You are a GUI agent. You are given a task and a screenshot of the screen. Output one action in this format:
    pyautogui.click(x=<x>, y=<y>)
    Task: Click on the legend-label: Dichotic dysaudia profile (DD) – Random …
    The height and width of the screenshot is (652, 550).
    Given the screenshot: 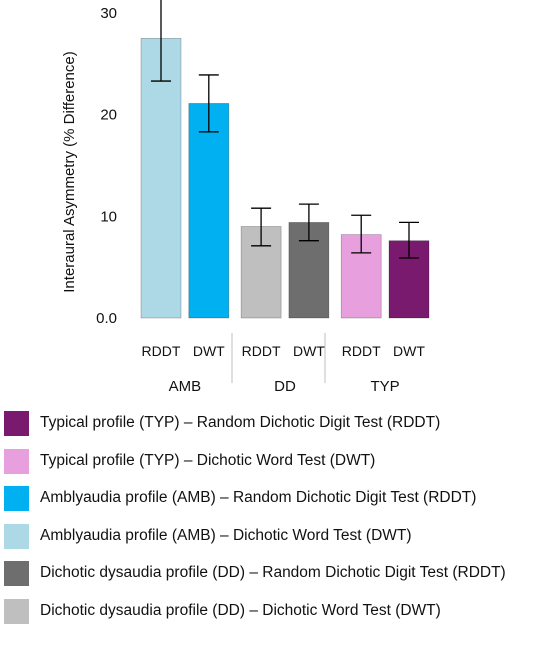 What is the action you would take?
    pyautogui.click(x=273, y=573)
    